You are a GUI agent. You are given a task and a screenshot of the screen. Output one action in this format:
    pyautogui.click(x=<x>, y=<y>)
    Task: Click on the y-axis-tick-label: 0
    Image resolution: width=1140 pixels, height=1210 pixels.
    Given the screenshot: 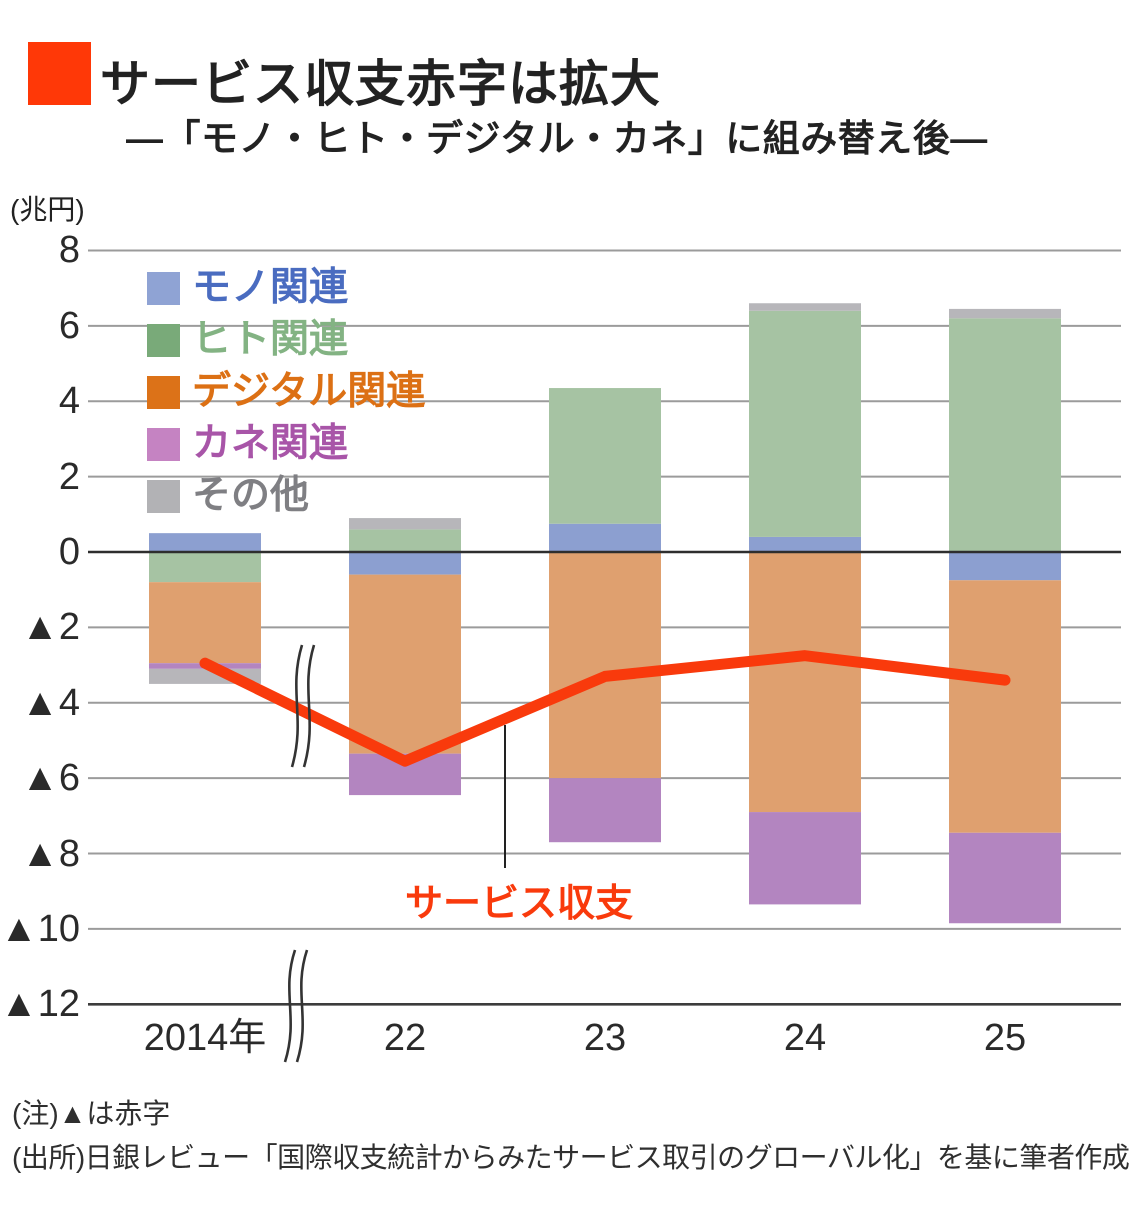 What is the action you would take?
    pyautogui.click(x=69, y=552)
    